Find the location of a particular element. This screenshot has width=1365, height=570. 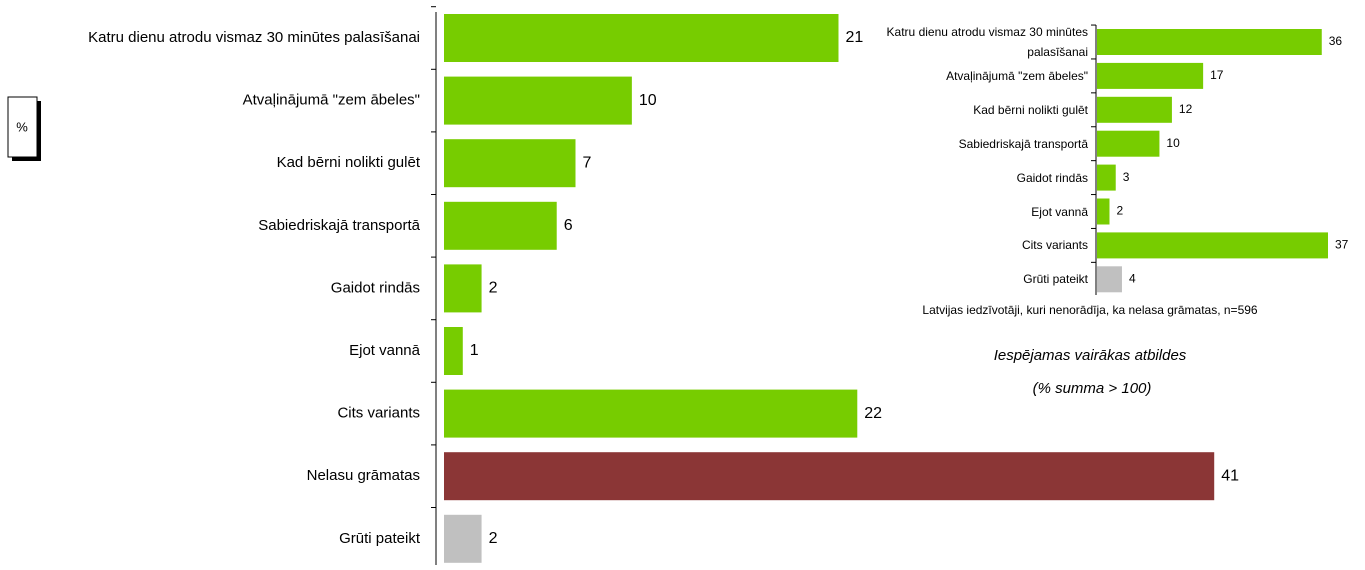

category-label-box: Sabiedriskajā transportā is located at coordinates (985, 144).